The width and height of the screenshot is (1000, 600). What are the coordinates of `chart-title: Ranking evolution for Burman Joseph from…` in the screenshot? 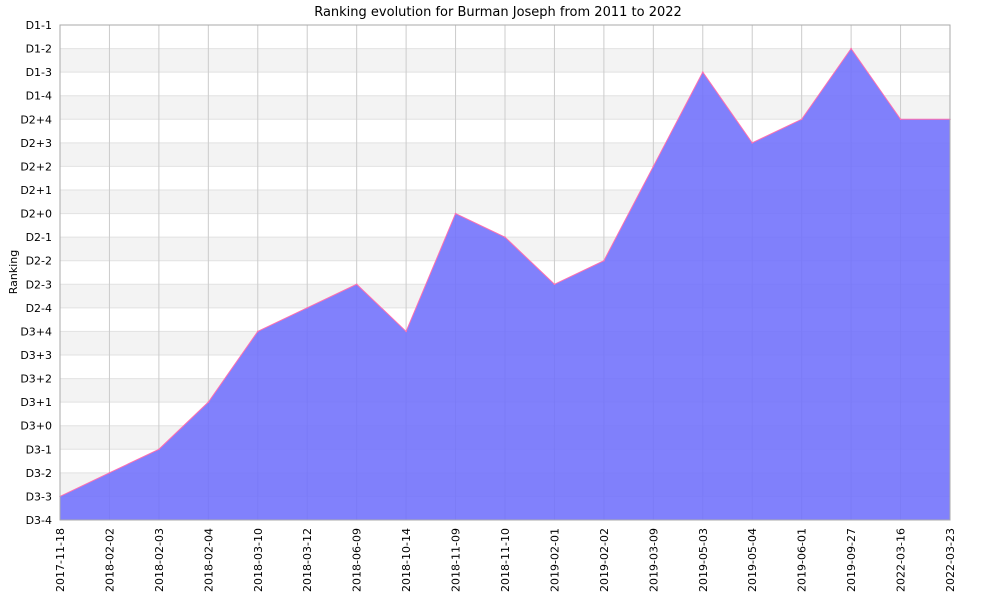 It's located at (498, 12).